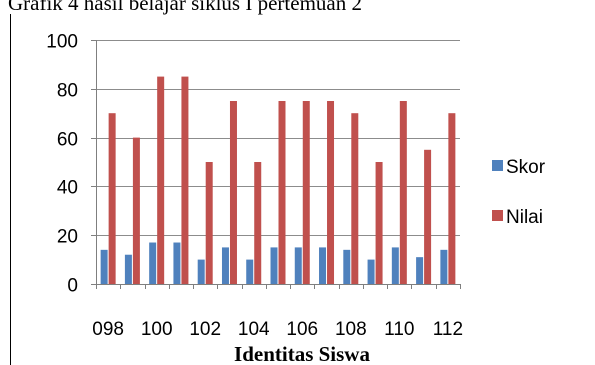  Describe the element at coordinates (157, 329) in the screenshot. I see `x-tick-label: 100` at that location.